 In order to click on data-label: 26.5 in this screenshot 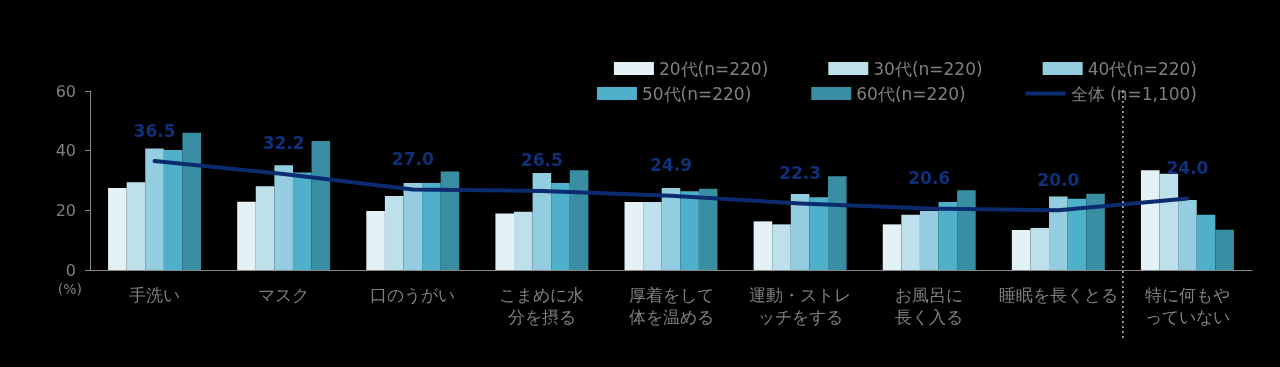, I will do `click(541, 160)`.